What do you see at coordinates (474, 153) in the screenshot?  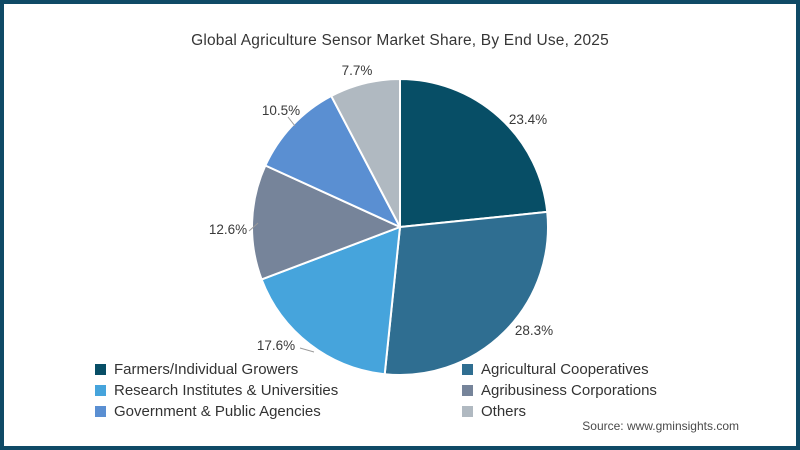 I see `pie-slice-farmers-individual-growers` at bounding box center [474, 153].